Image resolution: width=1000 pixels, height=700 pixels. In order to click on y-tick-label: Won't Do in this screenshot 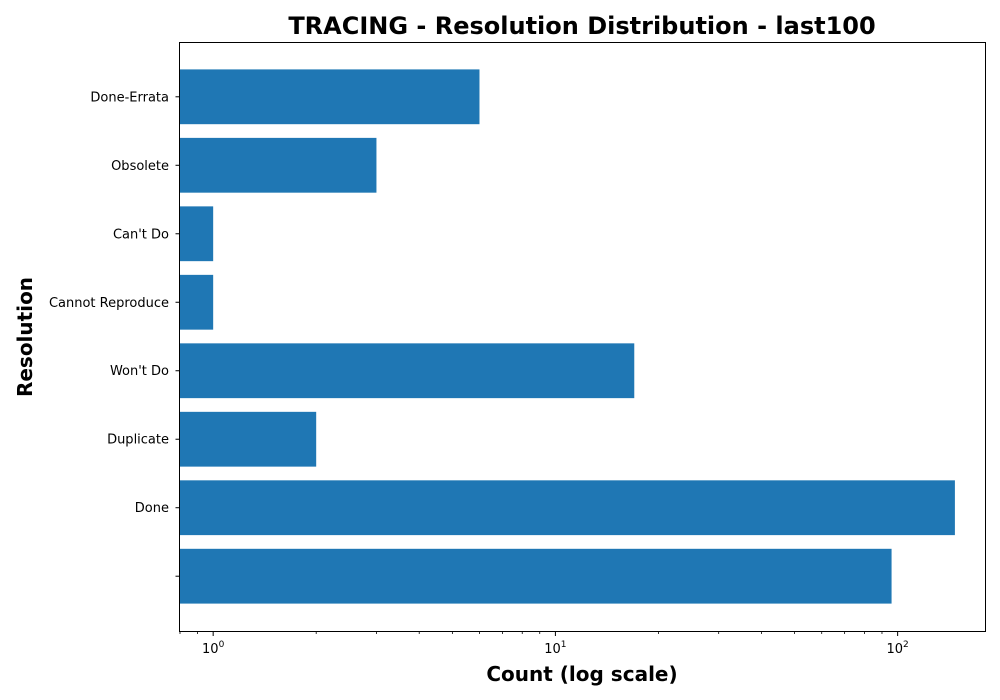, I will do `click(139, 371)`.